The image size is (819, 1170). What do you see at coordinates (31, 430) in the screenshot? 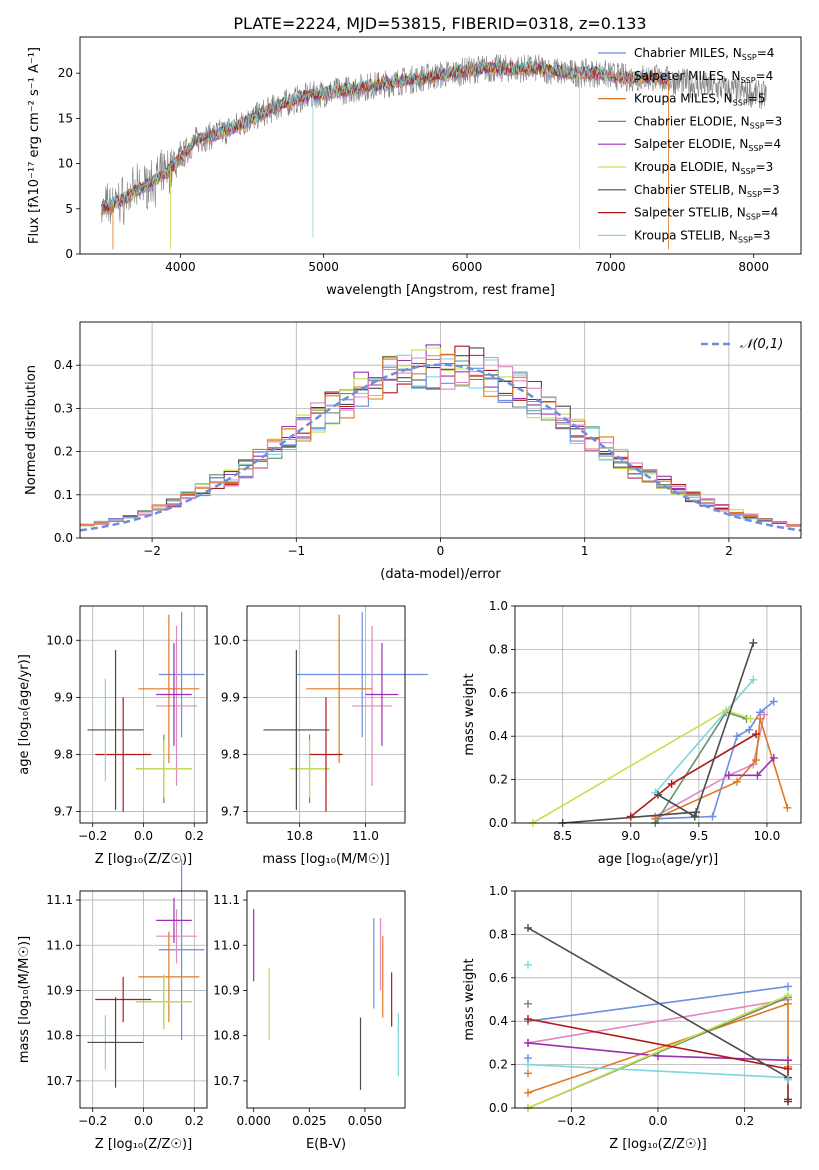
I see `y-axis-label: Normed distribution` at bounding box center [31, 430].